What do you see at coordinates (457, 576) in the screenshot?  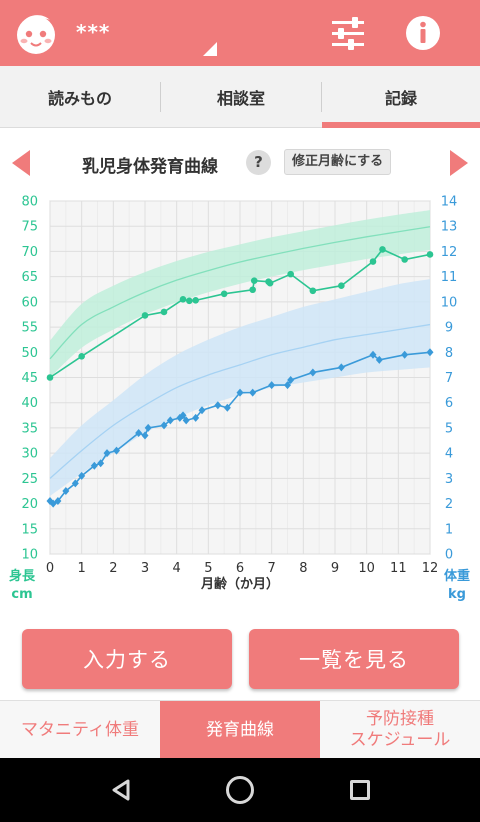 I see `y-right-axis-title: 体重` at bounding box center [457, 576].